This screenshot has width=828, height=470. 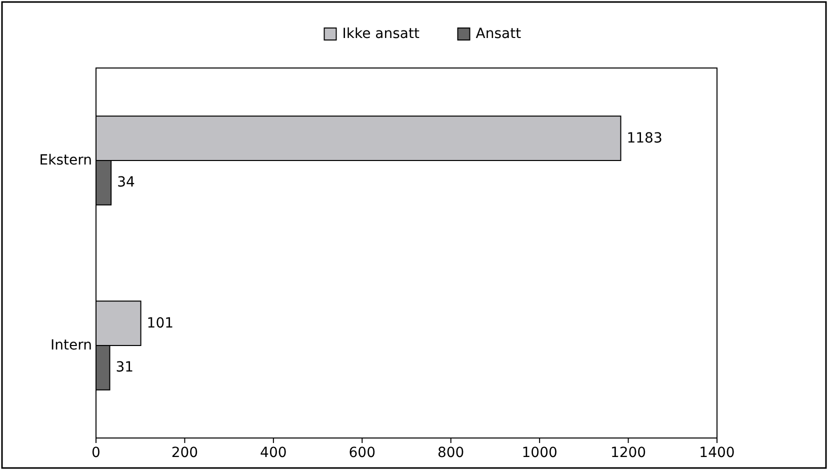 I want to click on x-tick-label: 1200, so click(x=628, y=453).